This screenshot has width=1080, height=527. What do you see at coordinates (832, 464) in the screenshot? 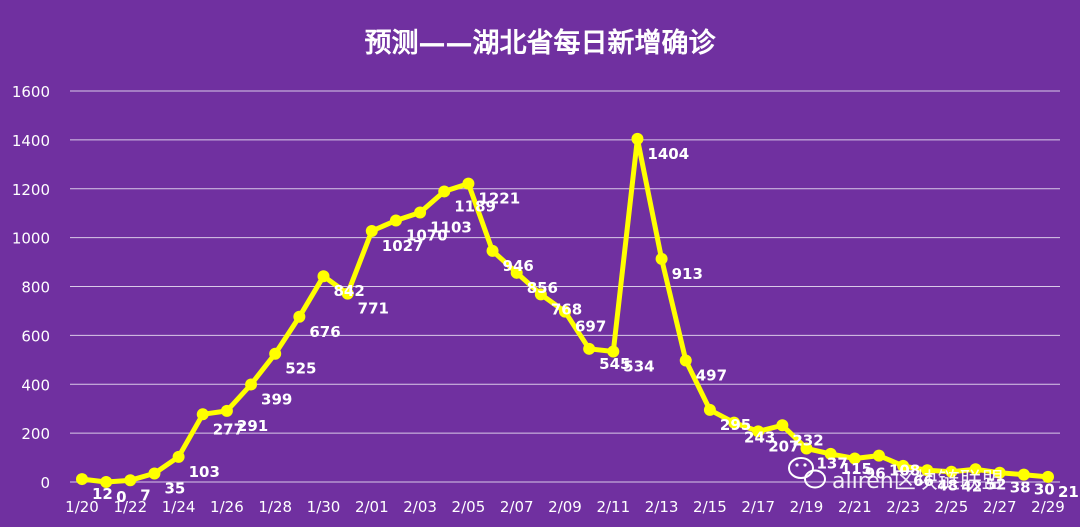
I see `data-label: 137` at bounding box center [832, 464].